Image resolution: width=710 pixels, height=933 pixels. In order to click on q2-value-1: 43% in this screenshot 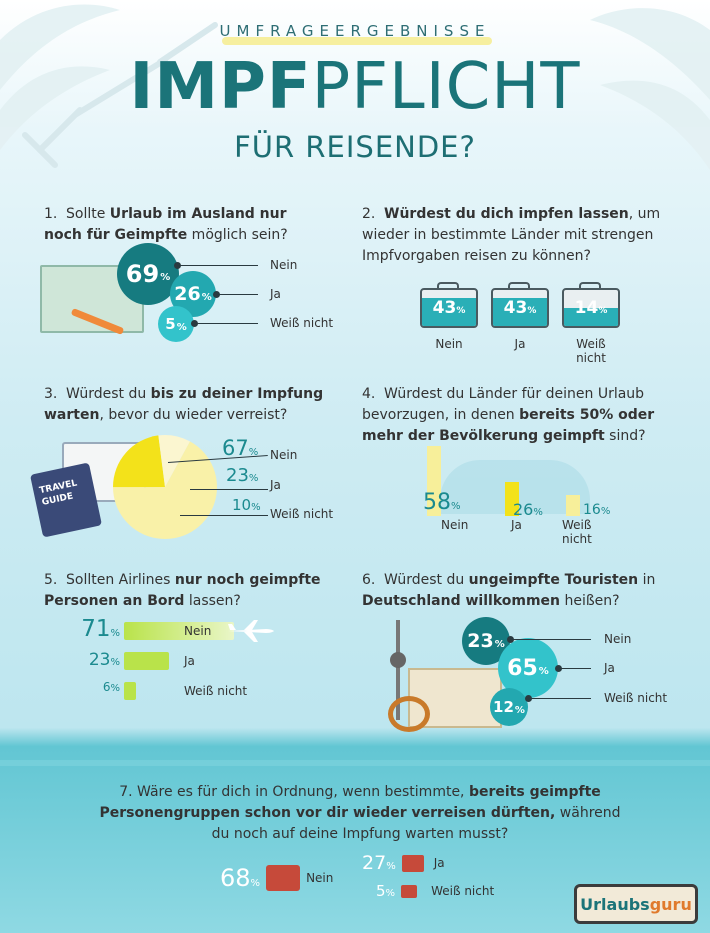, I will do `click(520, 308)`.